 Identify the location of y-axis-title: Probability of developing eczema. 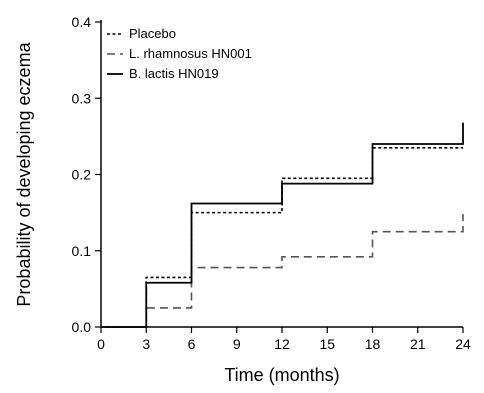
(24, 173).